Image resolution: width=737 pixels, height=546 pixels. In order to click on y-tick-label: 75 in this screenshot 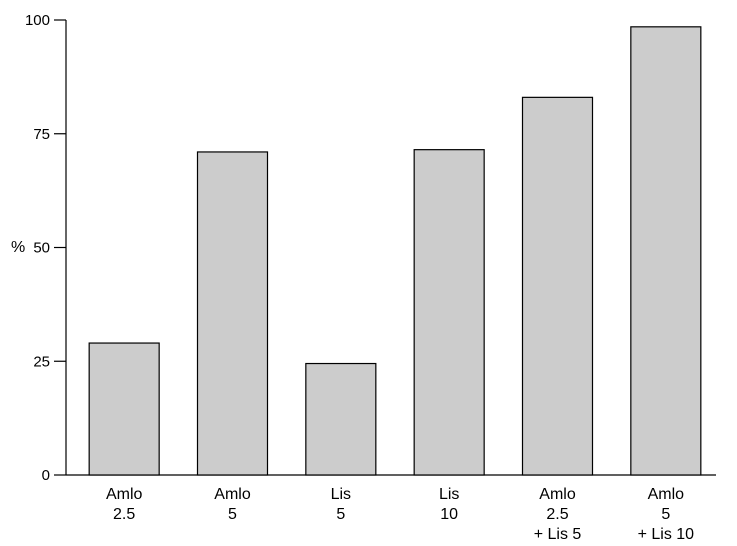, I will do `click(41, 134)`.